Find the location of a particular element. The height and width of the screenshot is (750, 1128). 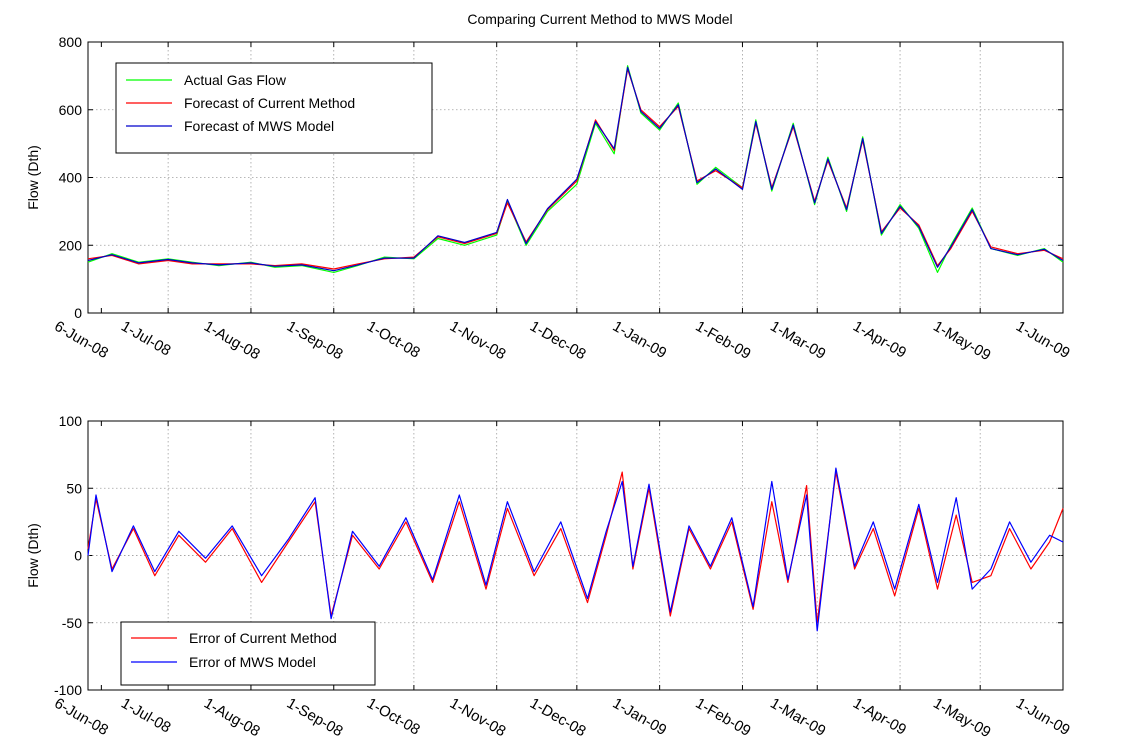

y-tick-label: 600 is located at coordinates (71, 110).